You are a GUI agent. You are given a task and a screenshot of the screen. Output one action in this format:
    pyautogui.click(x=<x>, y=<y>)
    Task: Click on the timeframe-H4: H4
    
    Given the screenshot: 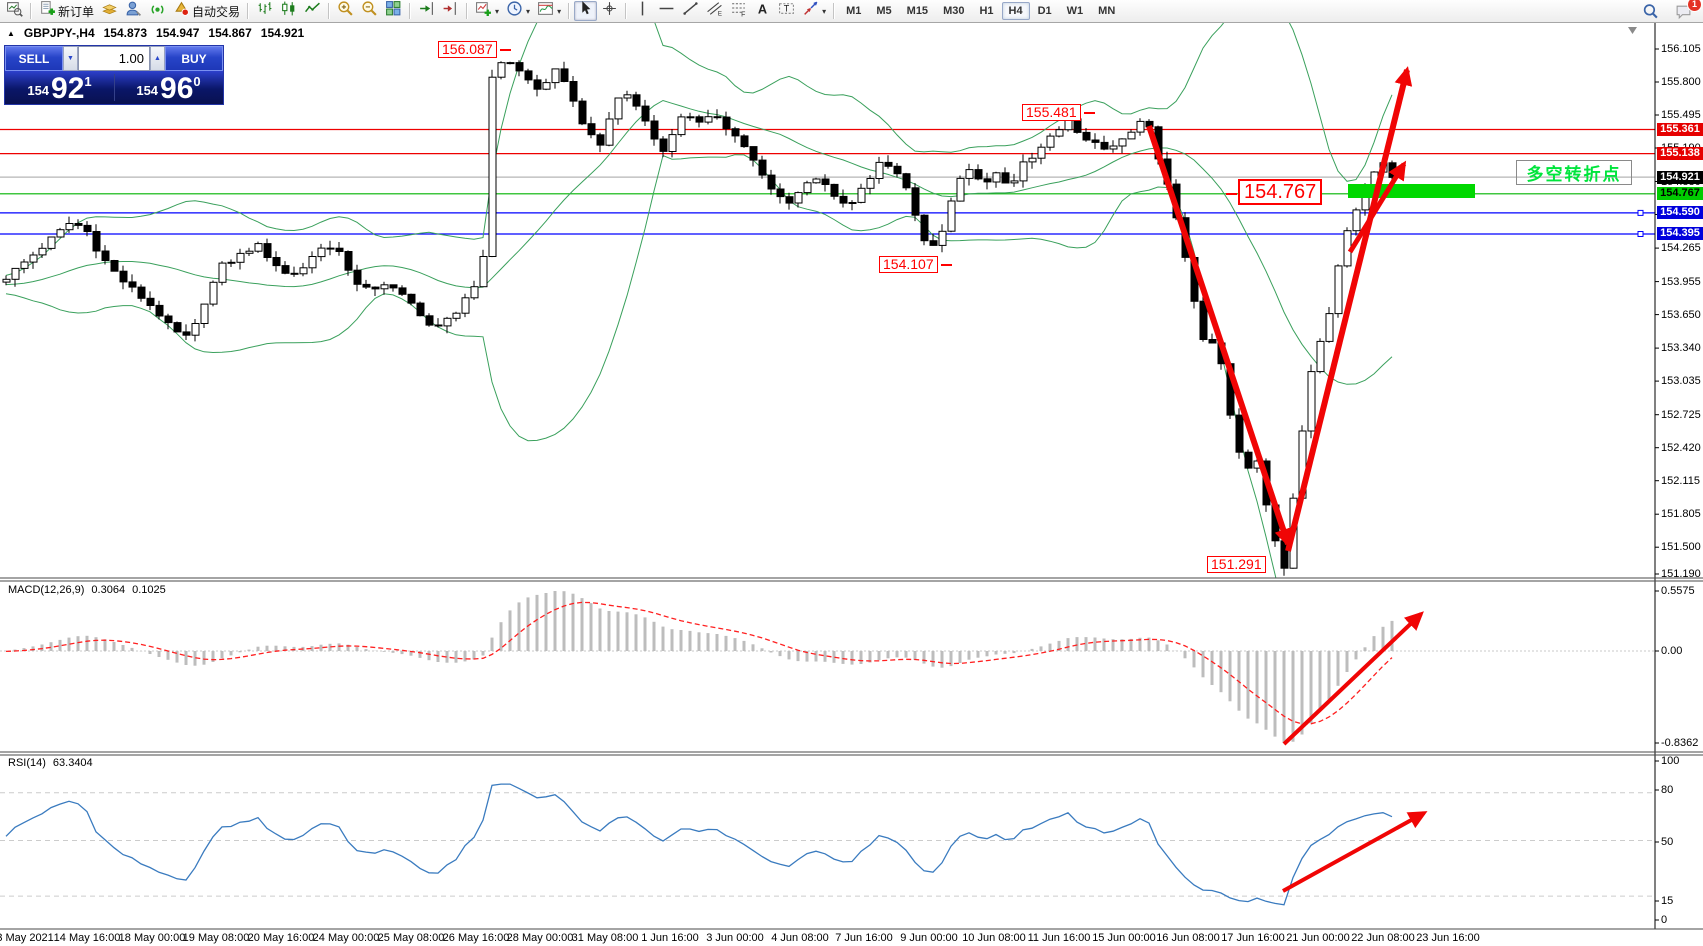 What is the action you would take?
    pyautogui.click(x=1015, y=11)
    